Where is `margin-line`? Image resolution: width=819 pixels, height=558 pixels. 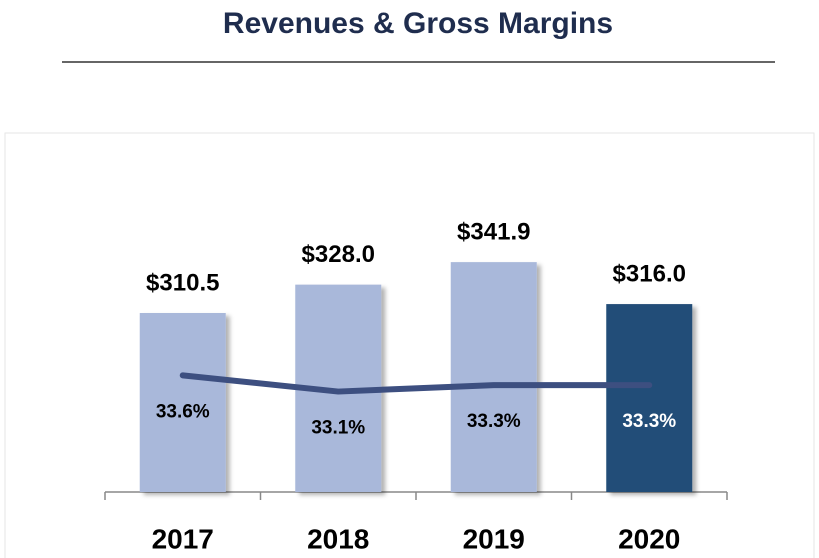 margin-line is located at coordinates (416, 383).